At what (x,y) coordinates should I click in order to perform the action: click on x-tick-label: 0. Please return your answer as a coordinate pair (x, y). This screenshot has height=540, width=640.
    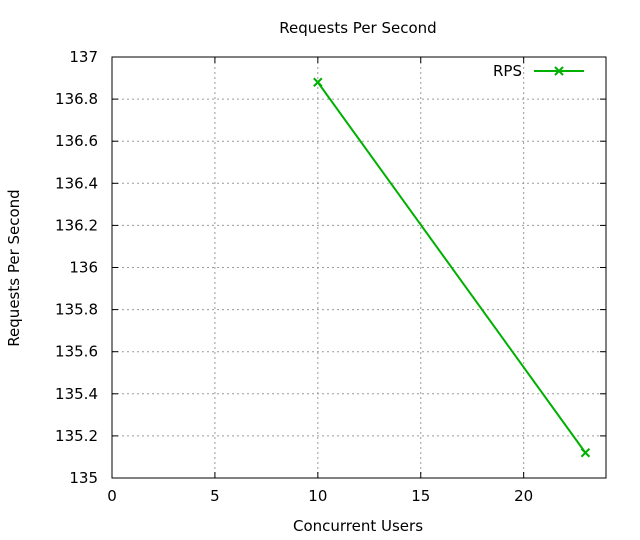
    Looking at the image, I should click on (112, 496).